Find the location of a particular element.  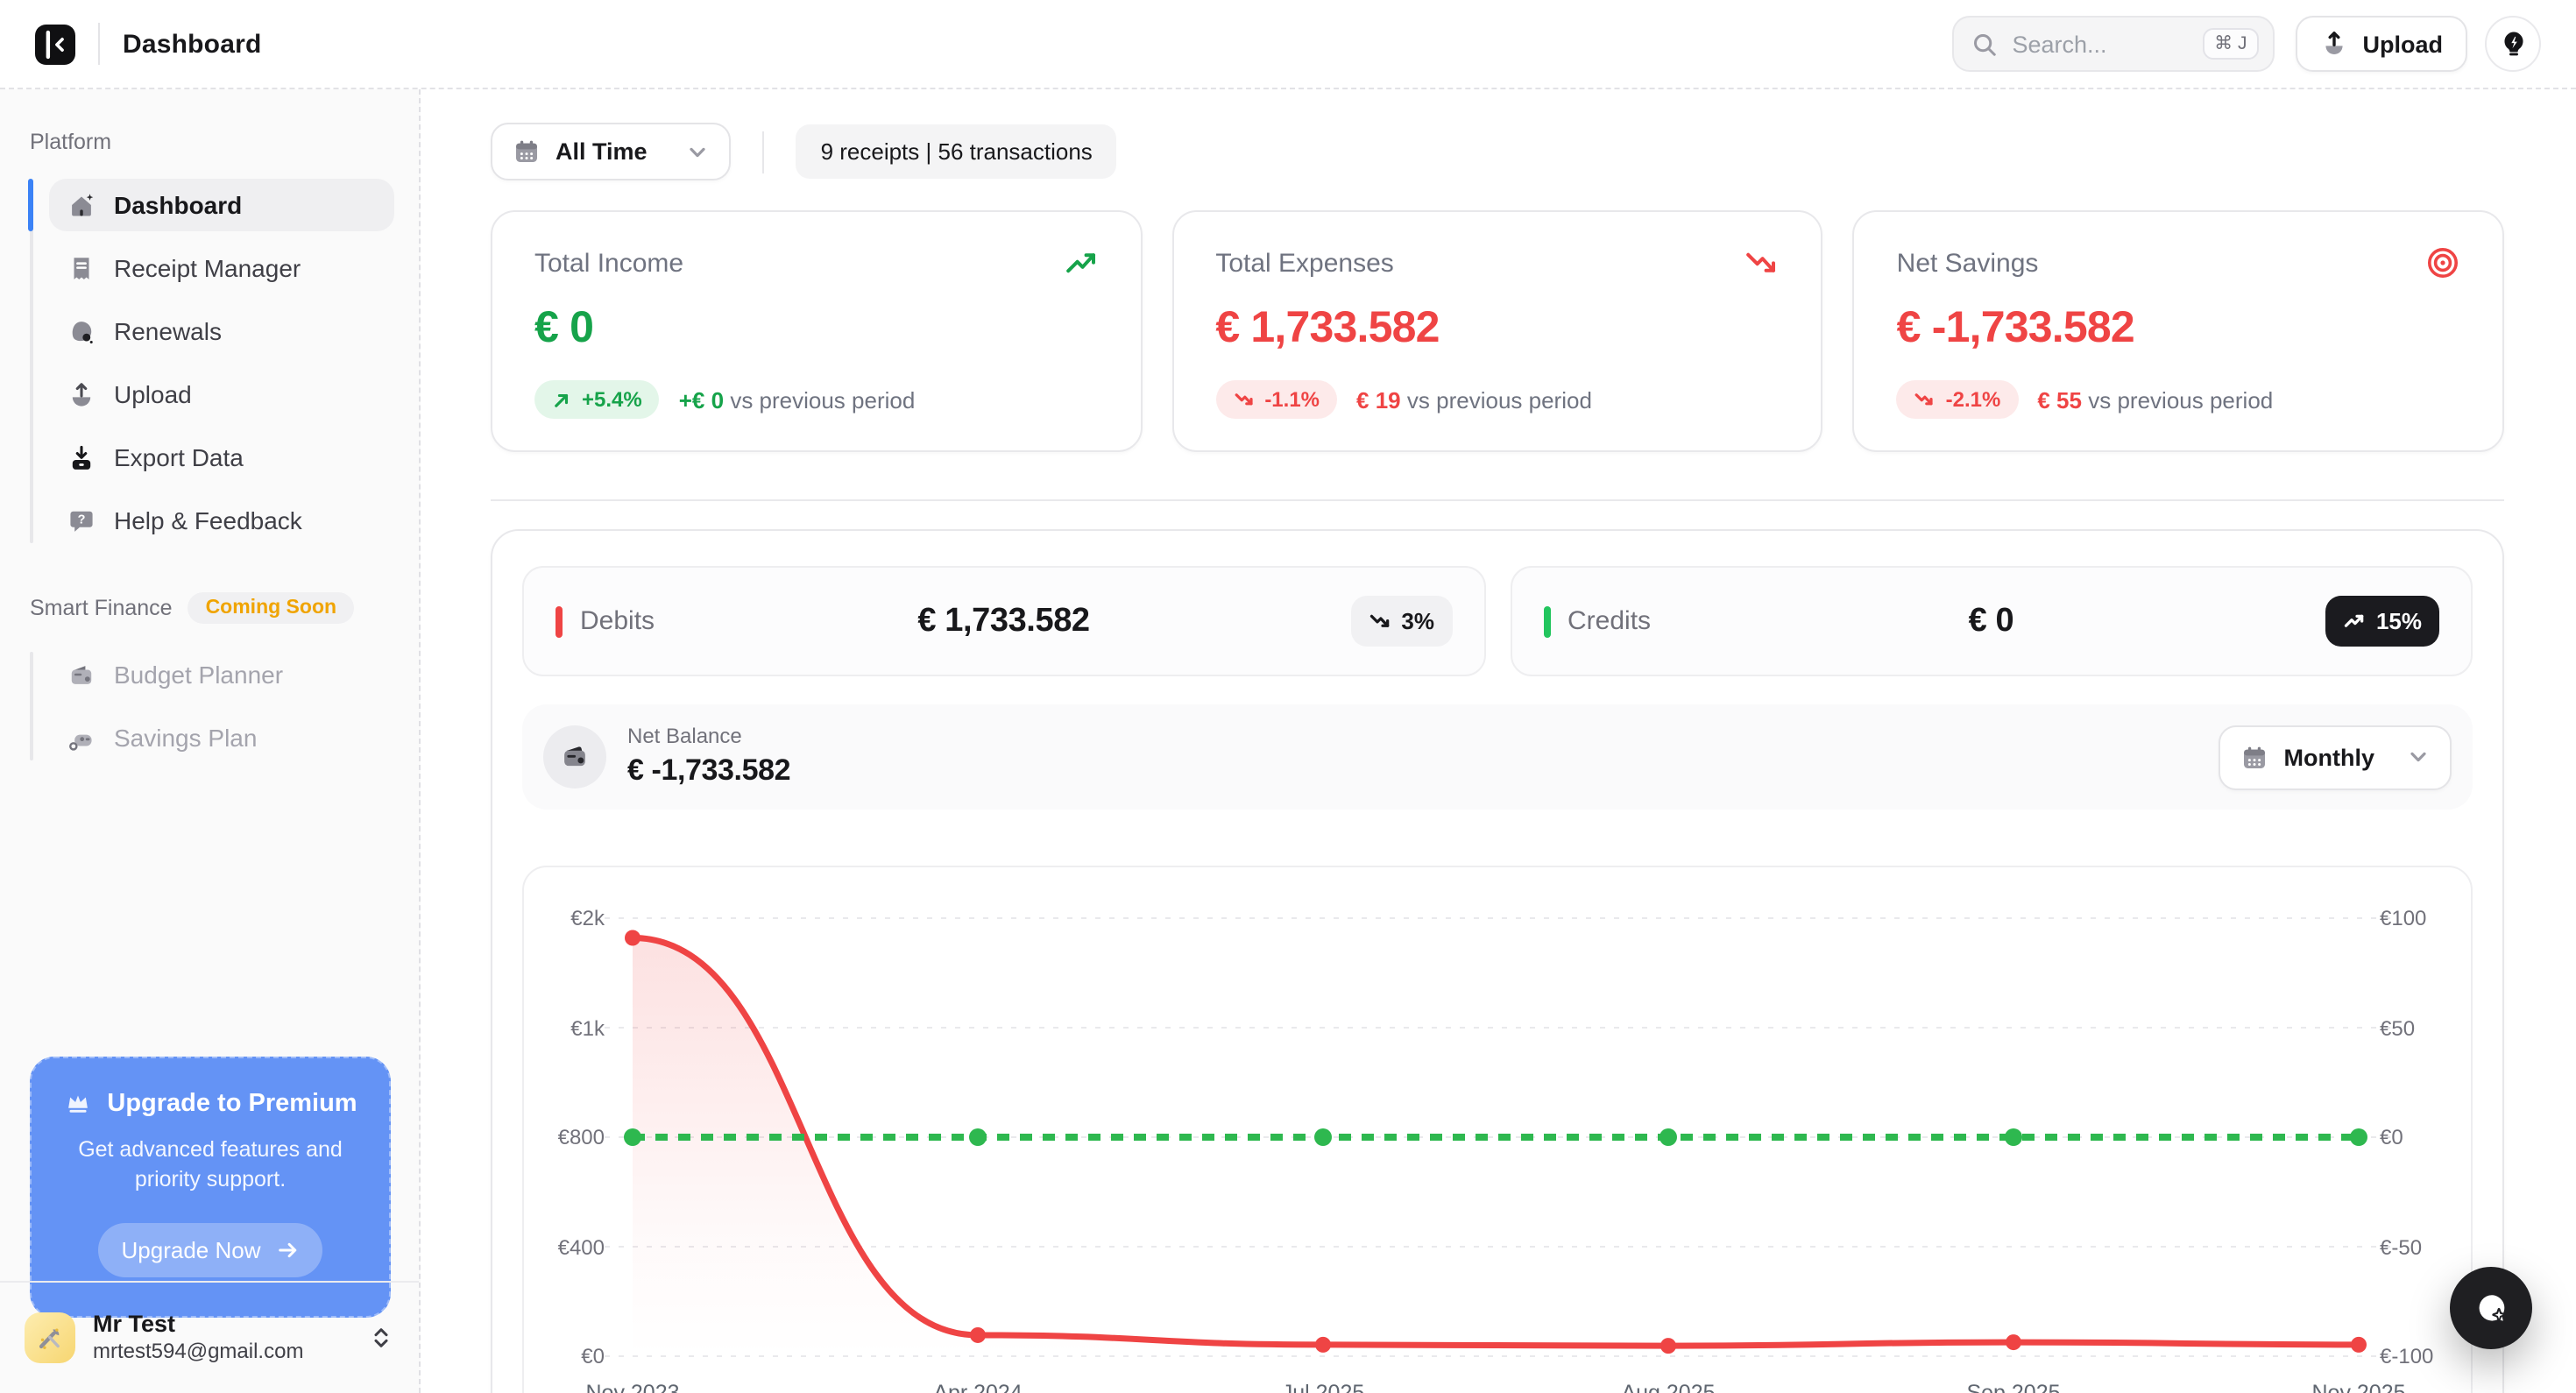

search-shortcut-badge: ⌘ J is located at coordinates (2231, 44).